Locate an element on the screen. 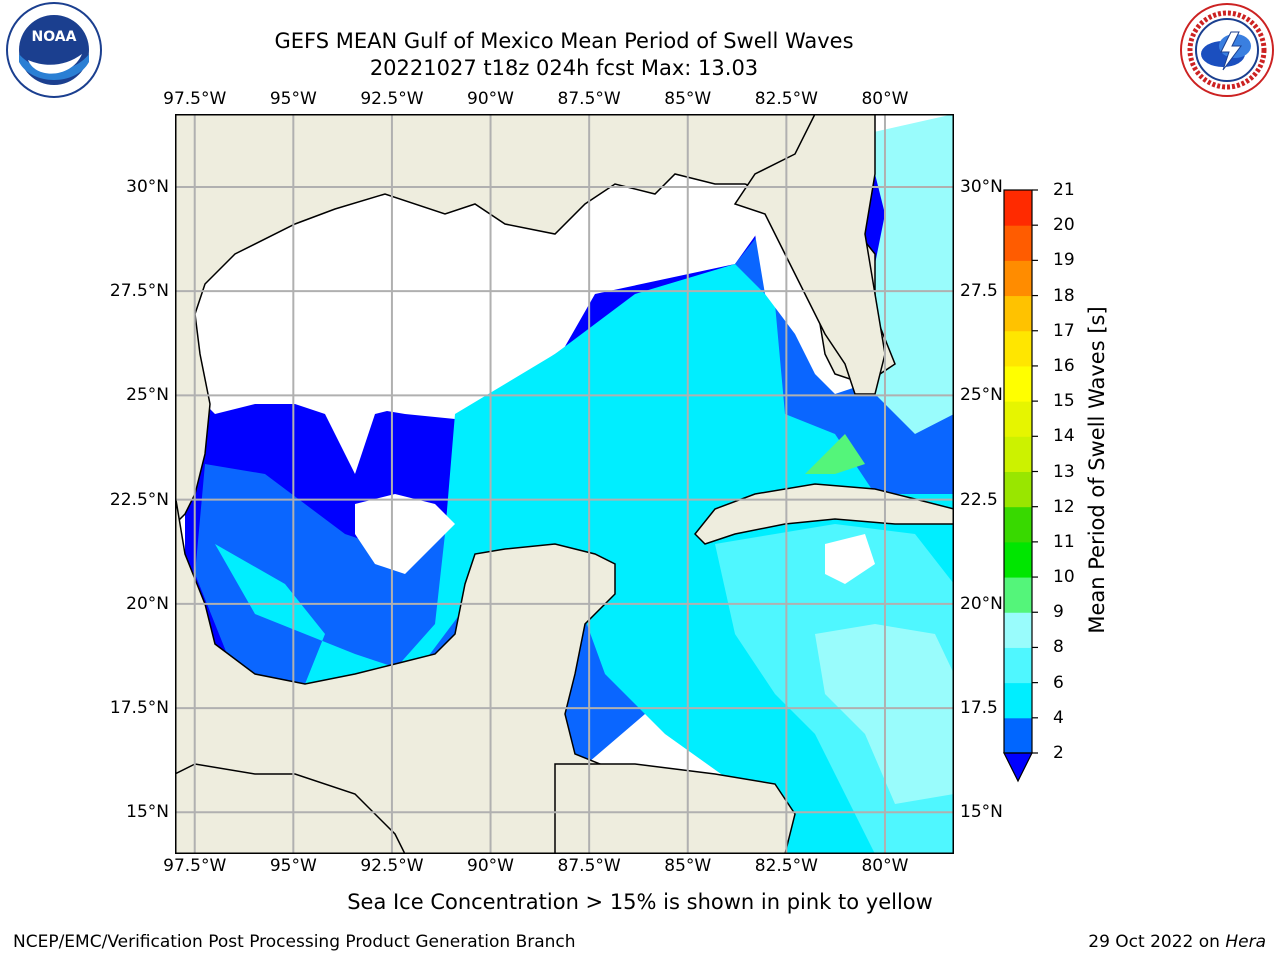 The image size is (1280, 960). lat-tick-label-right: 17.5 is located at coordinates (979, 708).